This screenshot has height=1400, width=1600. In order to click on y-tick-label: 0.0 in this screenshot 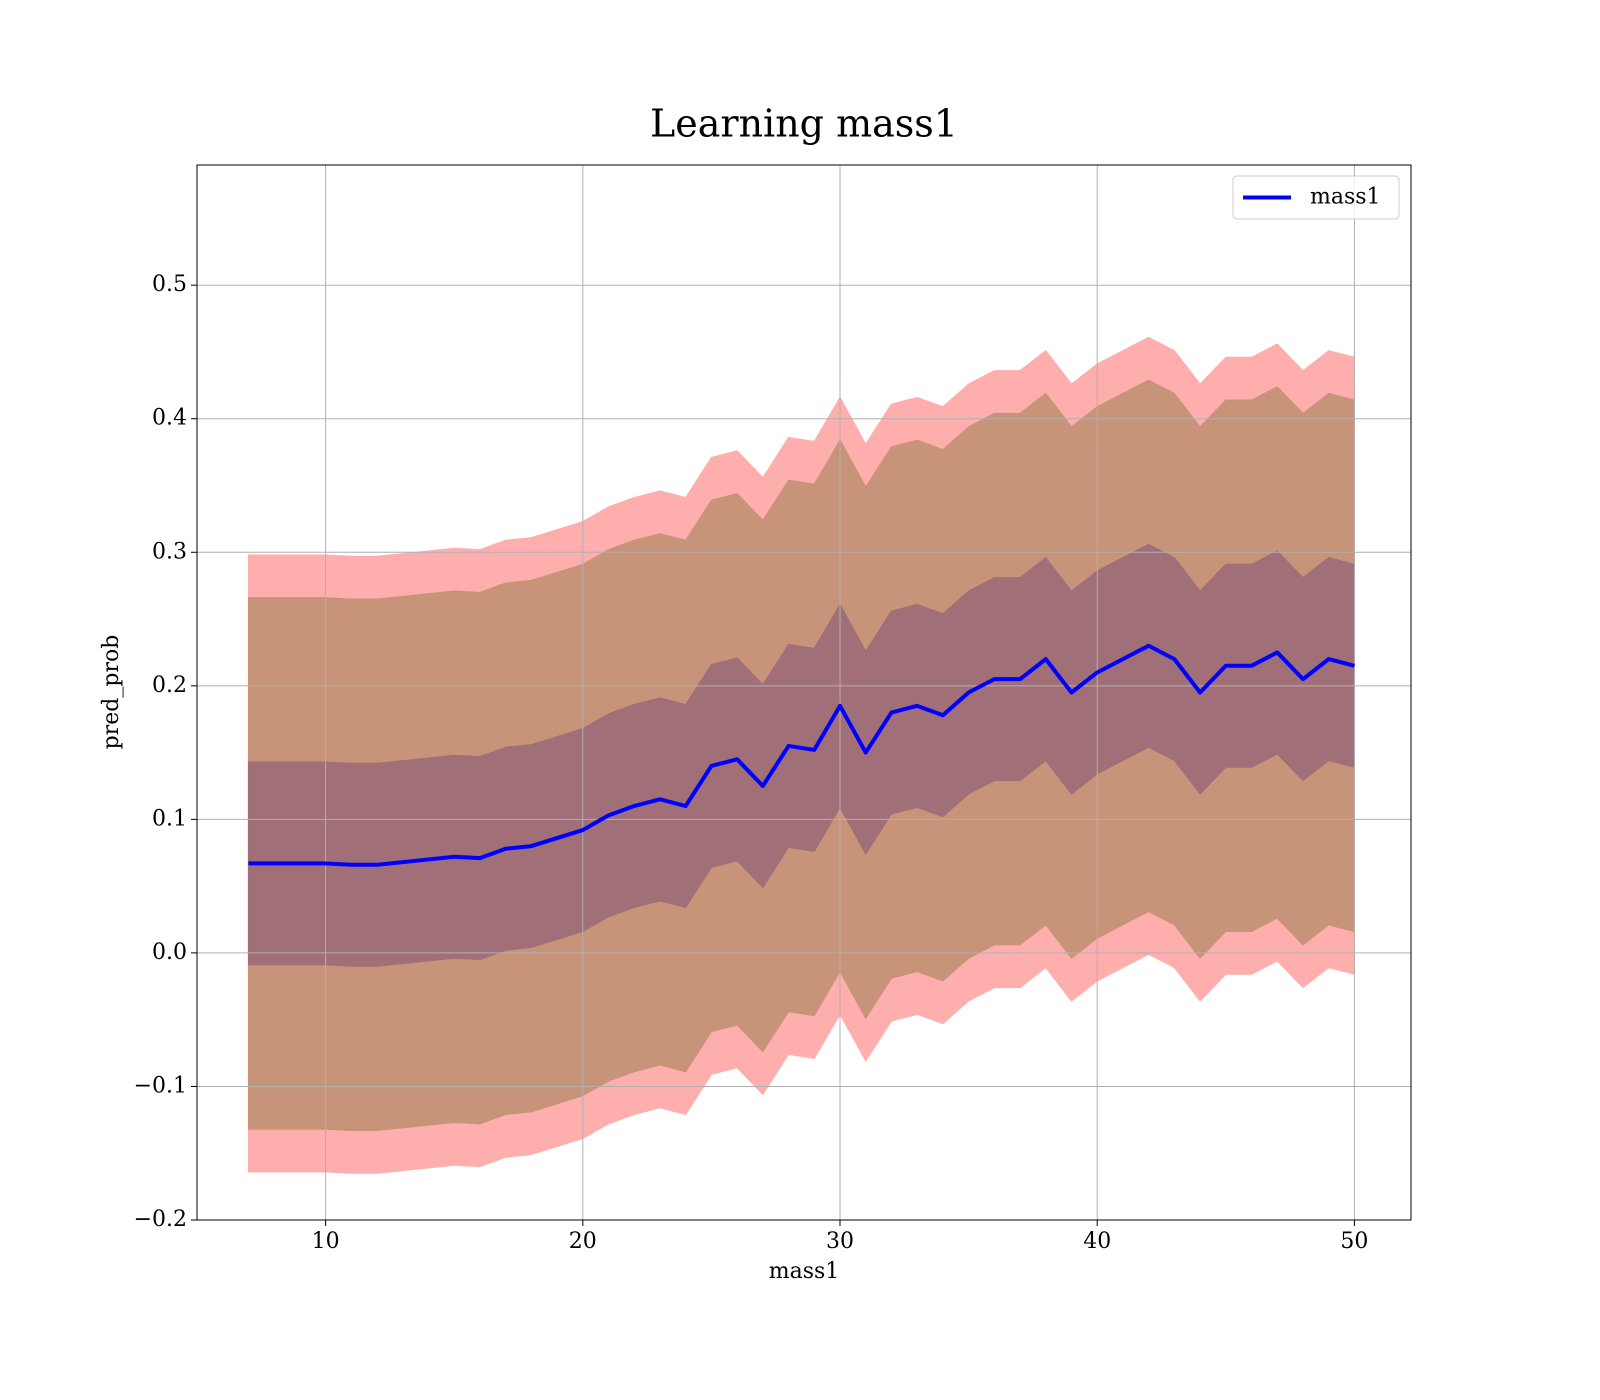, I will do `click(169, 952)`.